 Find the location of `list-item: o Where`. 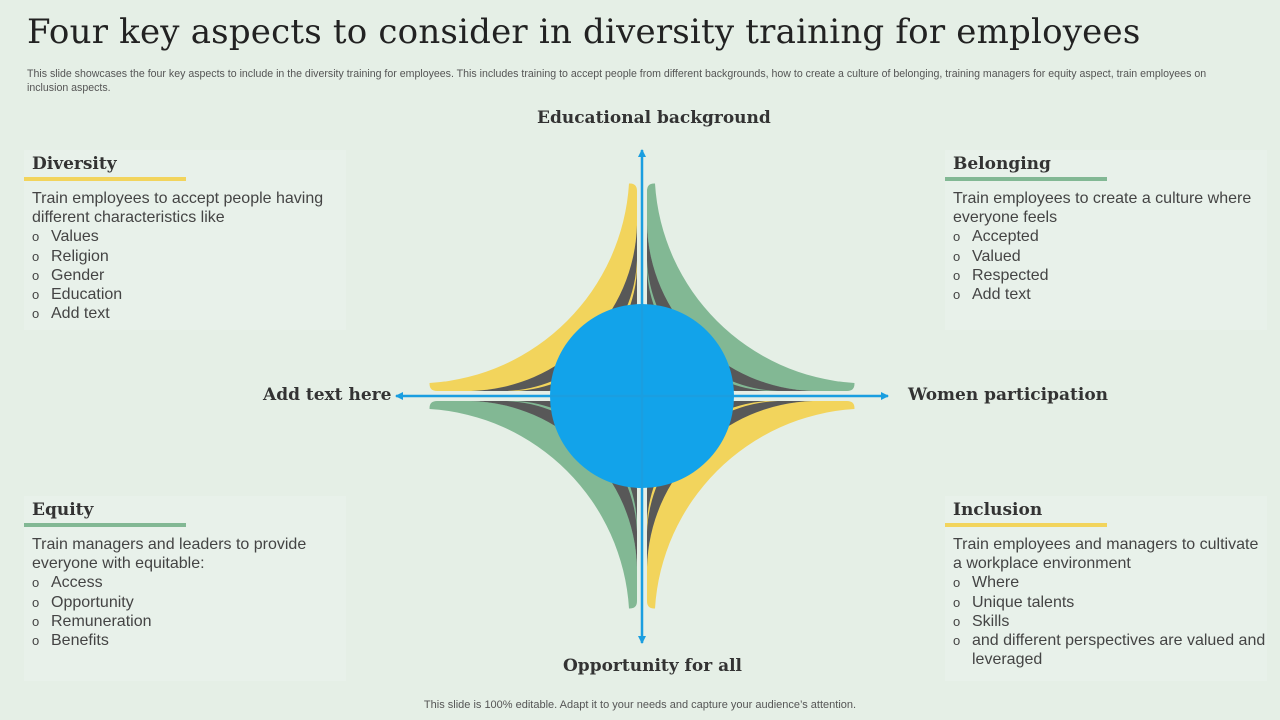

list-item: o Where is located at coordinates (1110, 582).